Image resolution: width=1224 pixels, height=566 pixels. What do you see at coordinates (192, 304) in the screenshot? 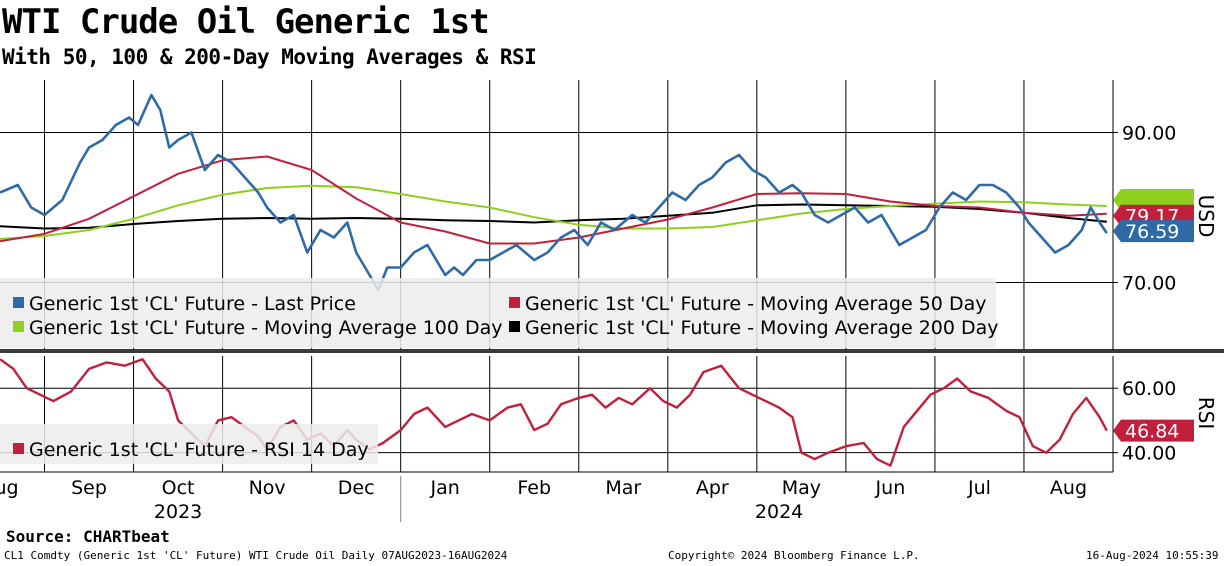
I see `legend-entry: Generic 1st 'CL' Future - Last Price` at bounding box center [192, 304].